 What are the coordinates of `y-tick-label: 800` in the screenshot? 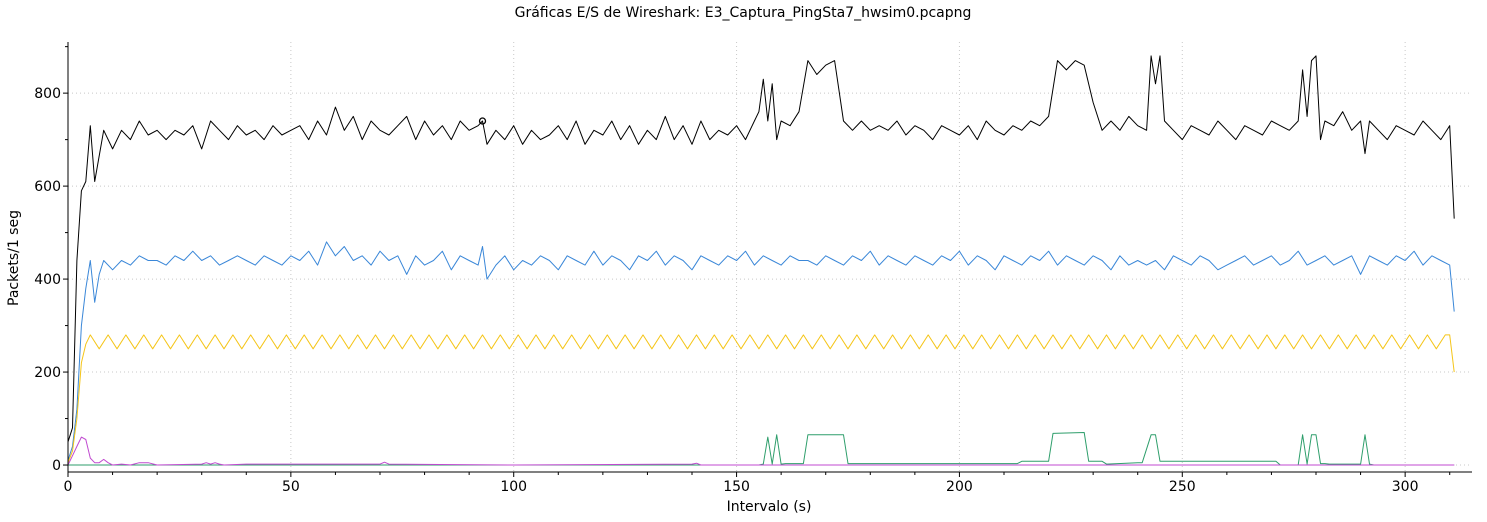 It's located at (47, 94).